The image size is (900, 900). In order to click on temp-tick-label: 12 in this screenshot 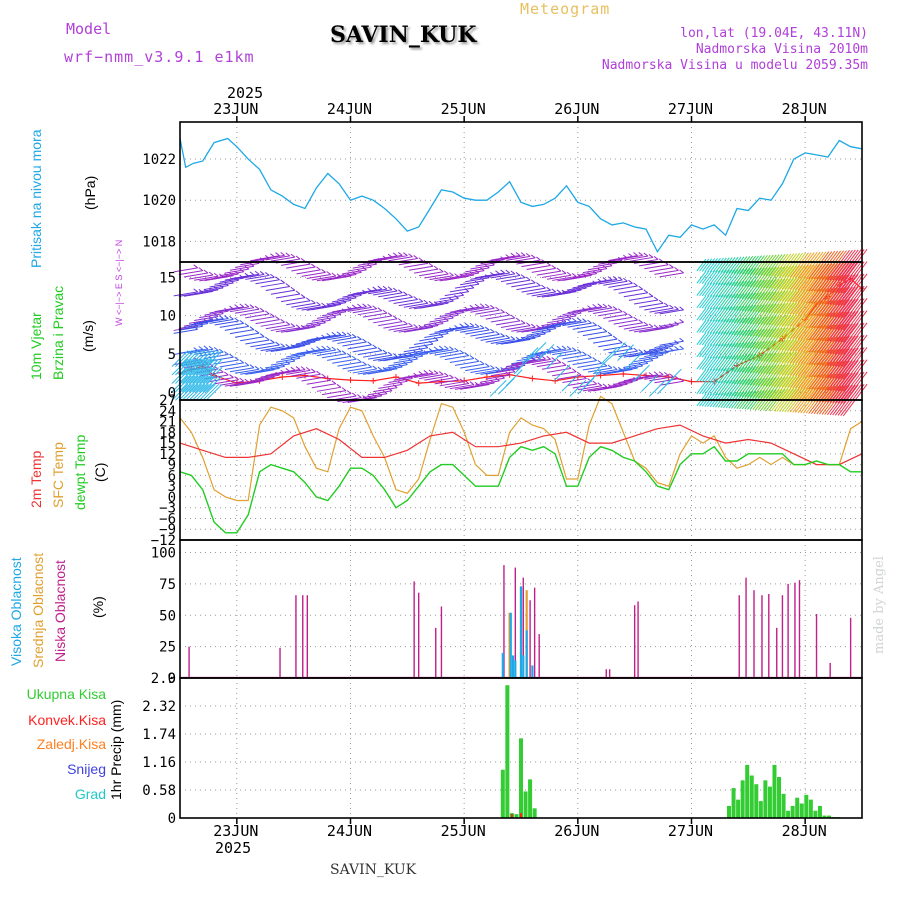, I will do `click(167, 455)`.